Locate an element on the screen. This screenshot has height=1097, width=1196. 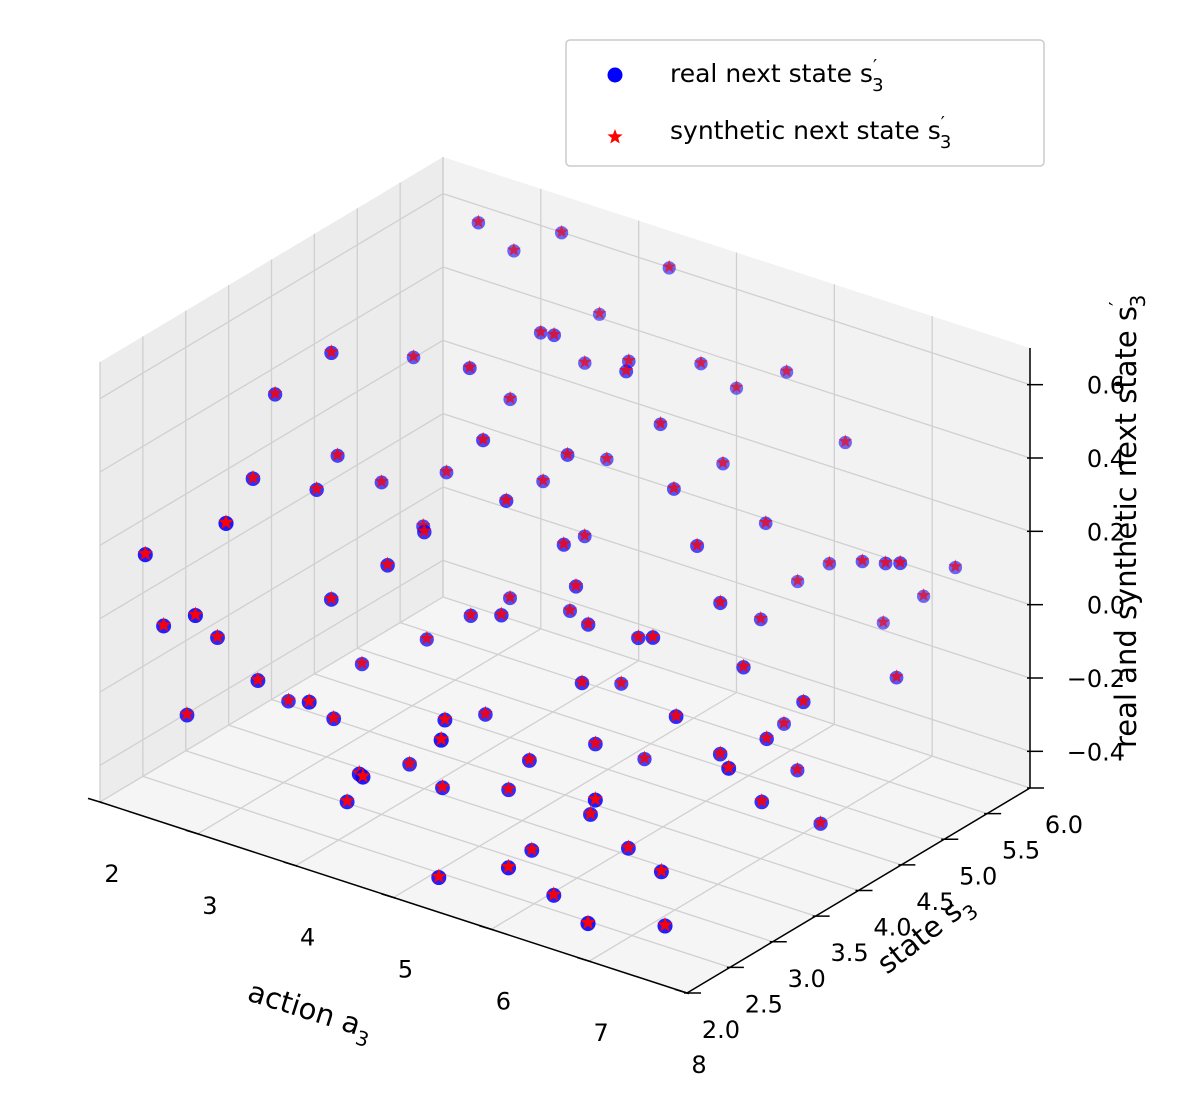
x-tick-label: 3 is located at coordinates (209, 906).